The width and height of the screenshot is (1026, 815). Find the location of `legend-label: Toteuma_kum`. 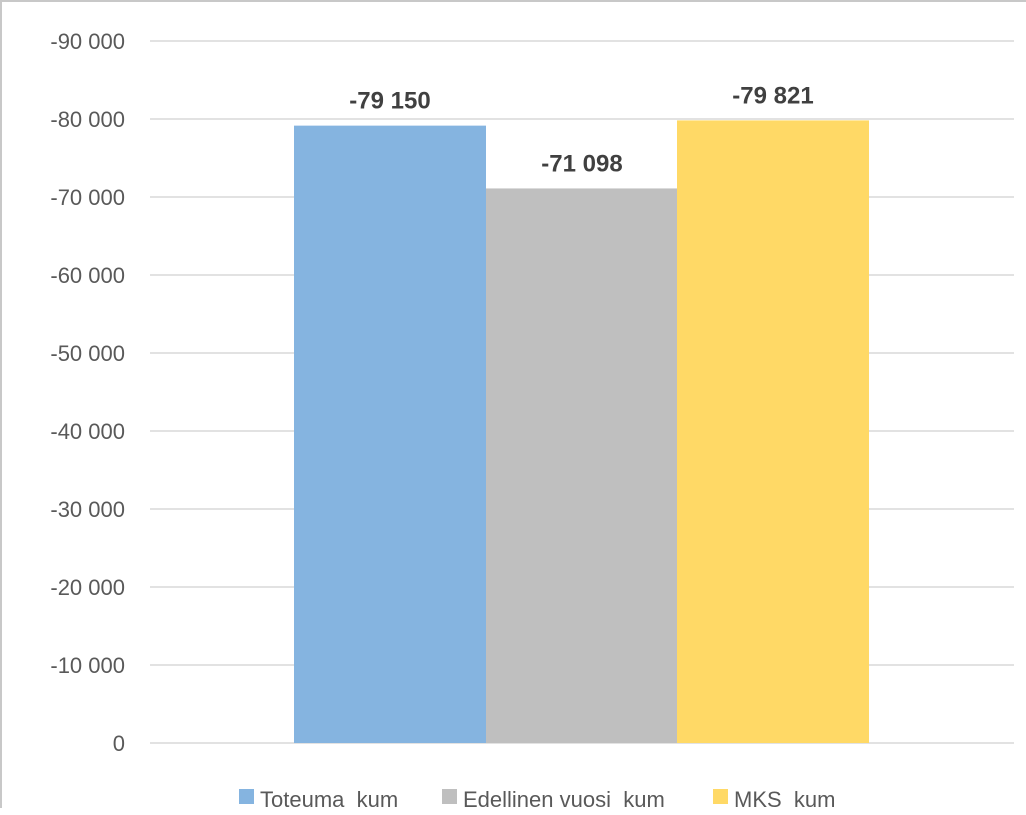

legend-label: Toteuma_kum is located at coordinates (329, 798).